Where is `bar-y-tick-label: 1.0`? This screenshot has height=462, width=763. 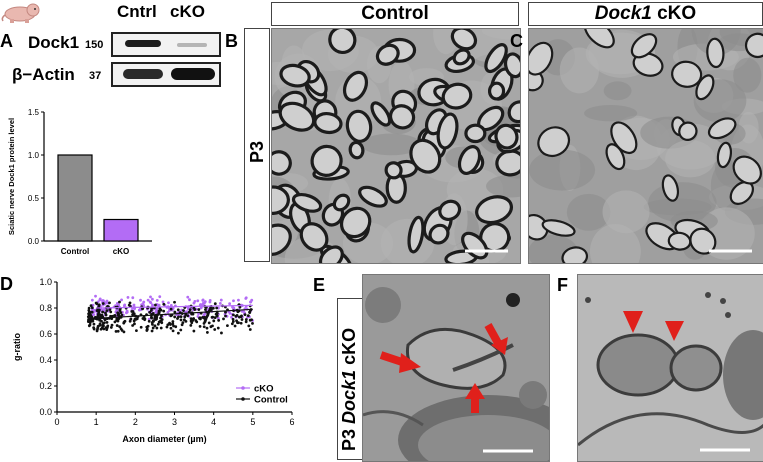
bar-y-tick-label: 1.0 is located at coordinates (34, 155).